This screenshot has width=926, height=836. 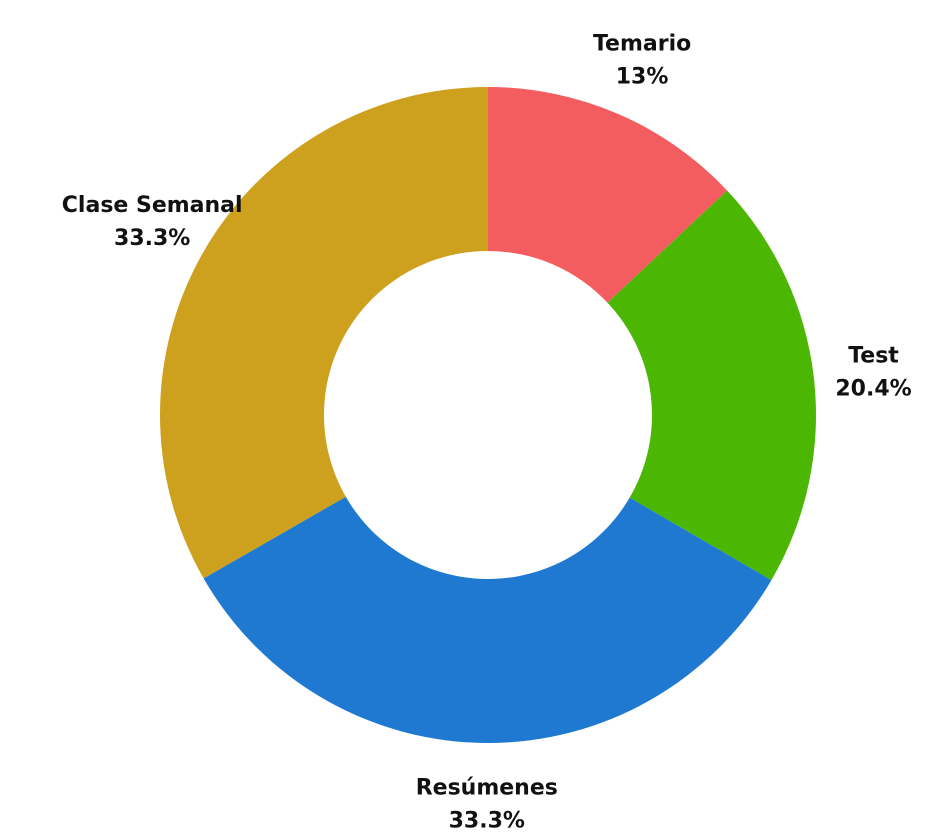 I want to click on slice-label-test: Test 20.4%, so click(x=873, y=373).